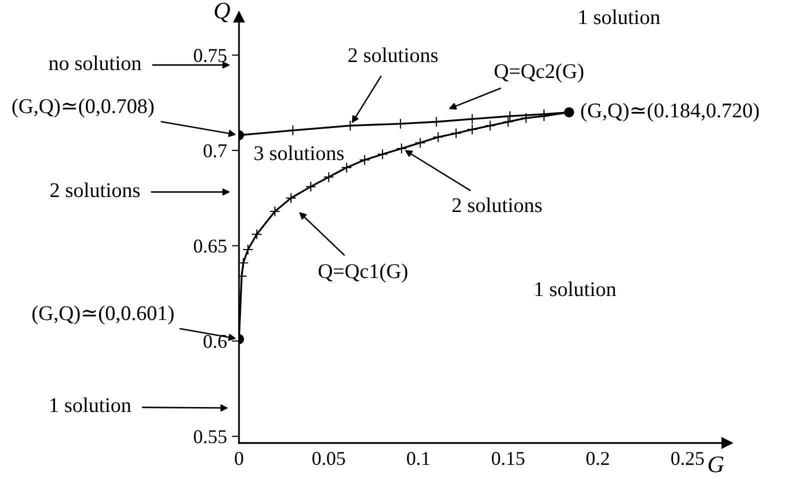  Describe the element at coordinates (239, 459) in the screenshot. I see `x-tick-label: 0` at that location.